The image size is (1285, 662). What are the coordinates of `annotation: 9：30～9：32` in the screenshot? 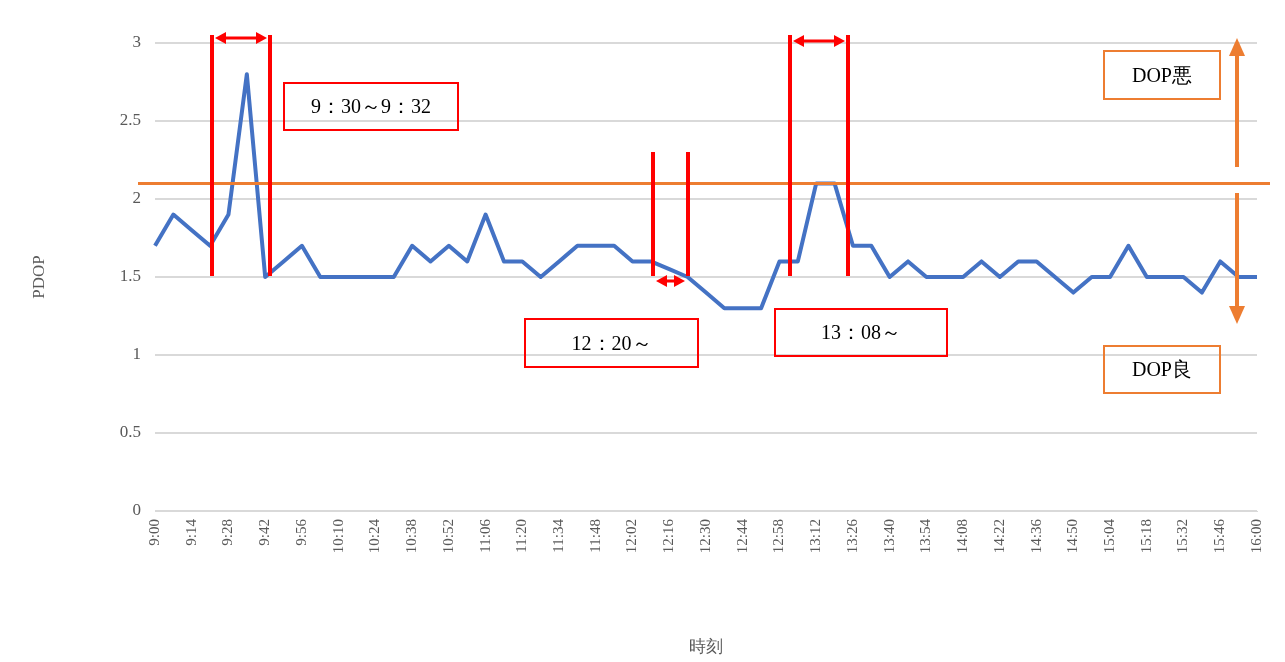 It's located at (371, 106).